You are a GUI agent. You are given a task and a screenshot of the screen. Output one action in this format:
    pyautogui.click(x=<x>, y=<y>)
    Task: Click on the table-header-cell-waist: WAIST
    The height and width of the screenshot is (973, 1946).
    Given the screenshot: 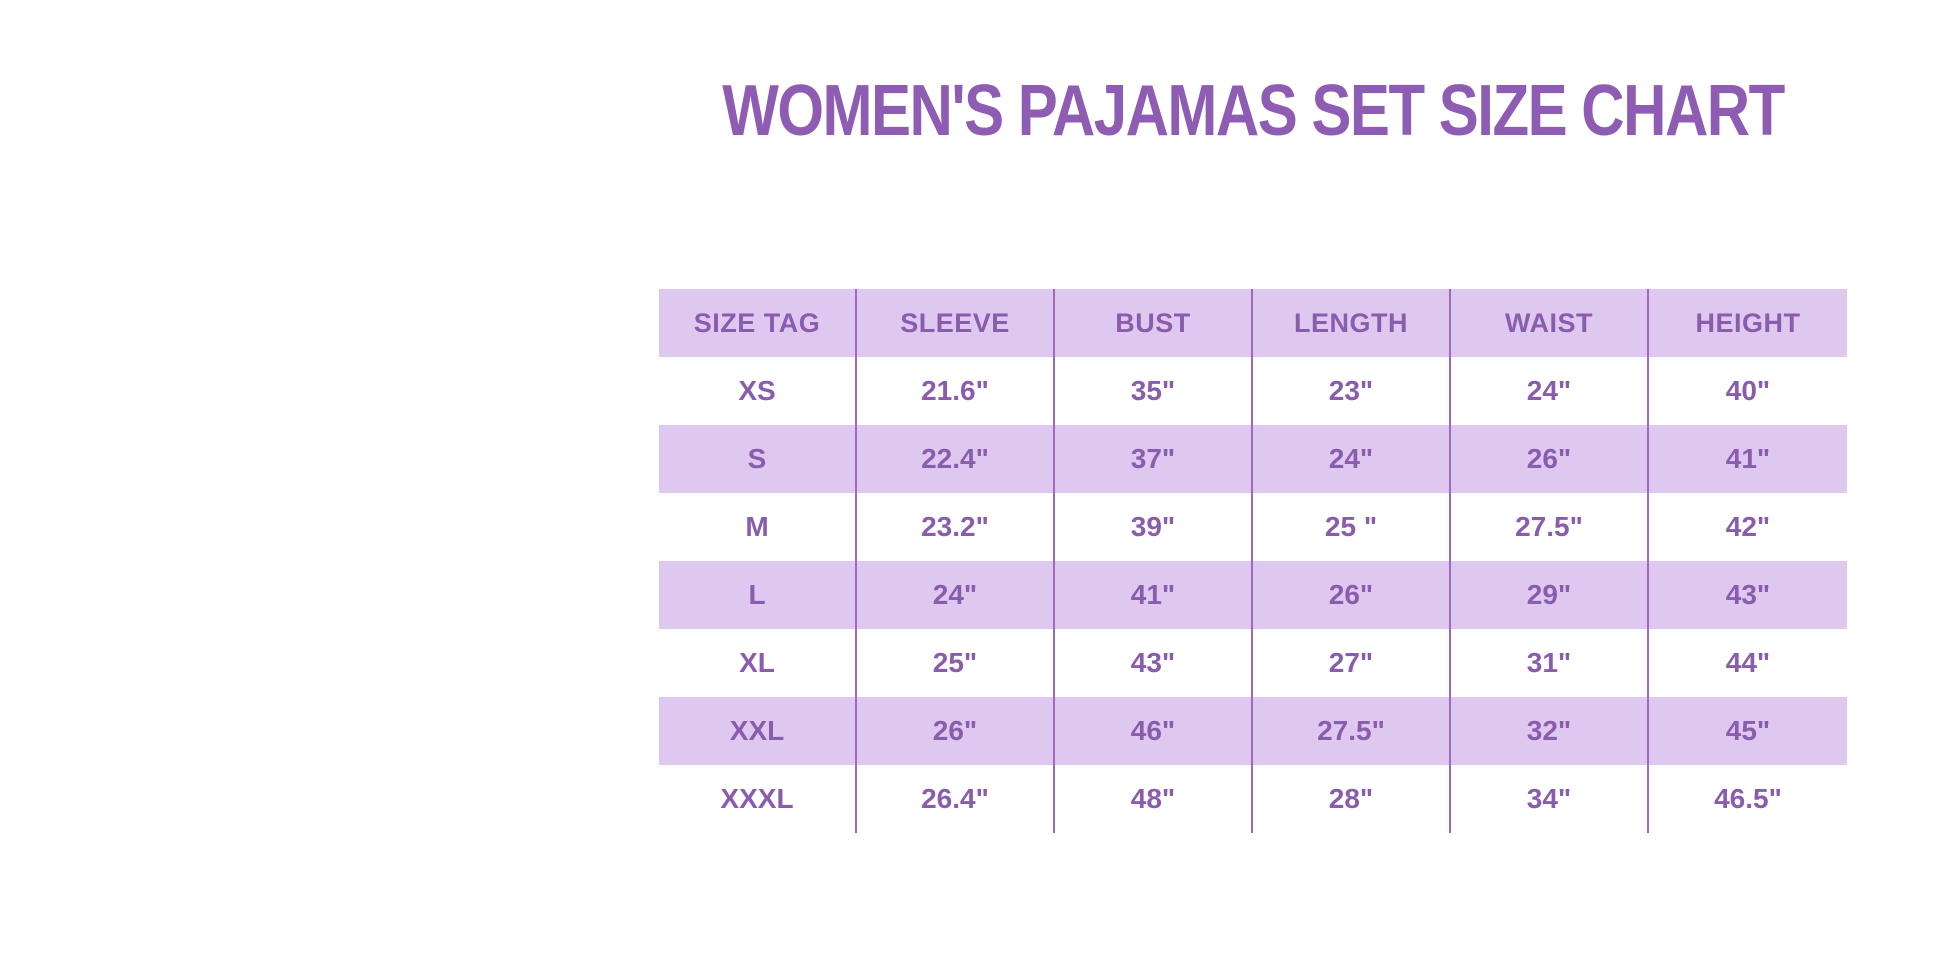 What is the action you would take?
    pyautogui.click(x=1550, y=323)
    